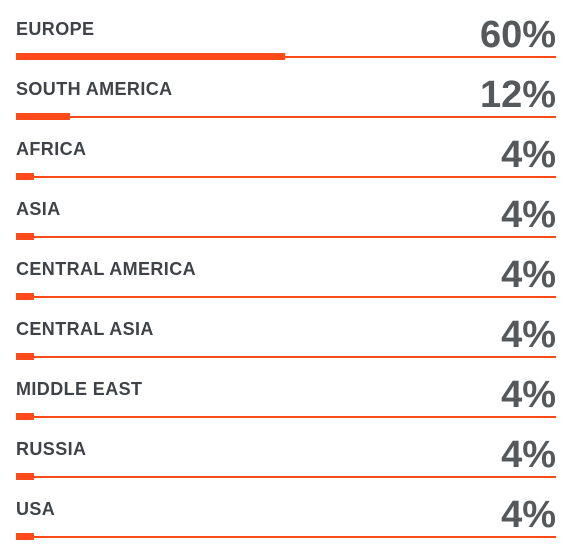 The height and width of the screenshot is (556, 573). Describe the element at coordinates (286, 331) in the screenshot. I see `chart-row-5: CENTRAL ASIA 4%` at that location.